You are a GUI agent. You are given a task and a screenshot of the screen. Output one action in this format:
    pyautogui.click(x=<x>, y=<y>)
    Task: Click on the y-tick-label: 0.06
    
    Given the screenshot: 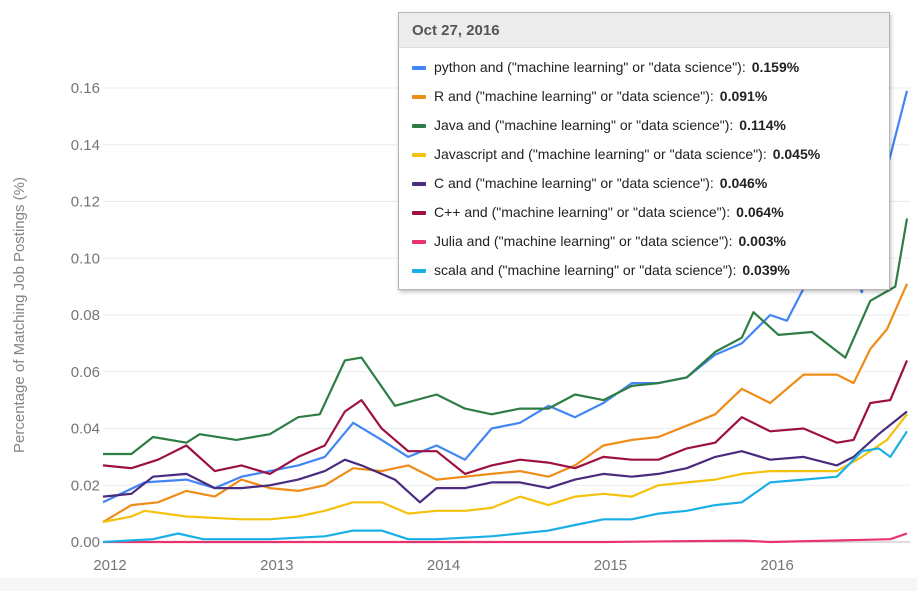 What is the action you would take?
    pyautogui.click(x=85, y=372)
    